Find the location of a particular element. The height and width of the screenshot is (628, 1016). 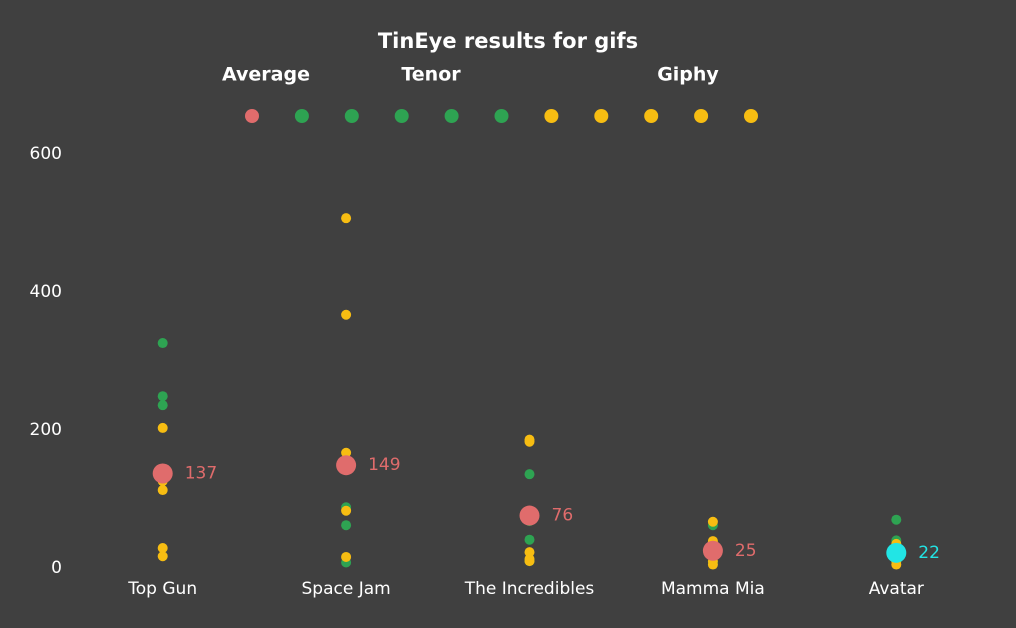

data-label: 149 is located at coordinates (384, 465).